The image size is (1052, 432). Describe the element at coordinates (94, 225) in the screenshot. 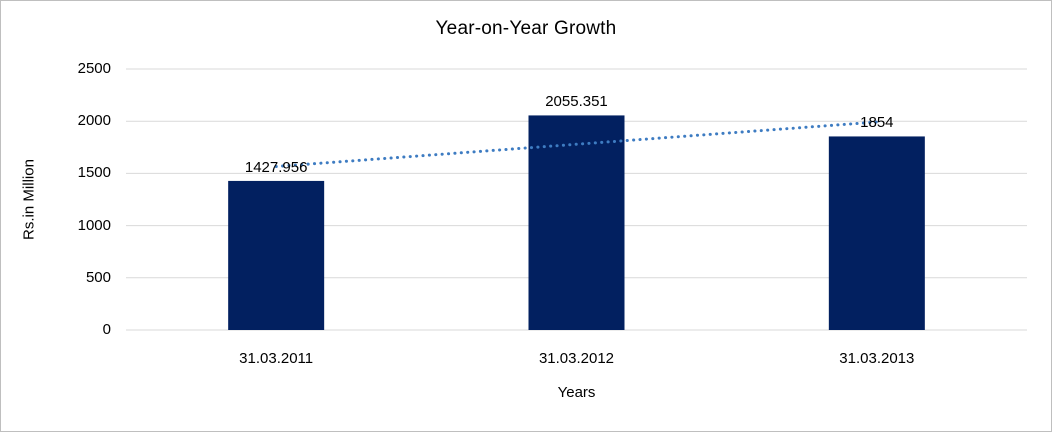

I see `y-tick-label: 1000` at that location.